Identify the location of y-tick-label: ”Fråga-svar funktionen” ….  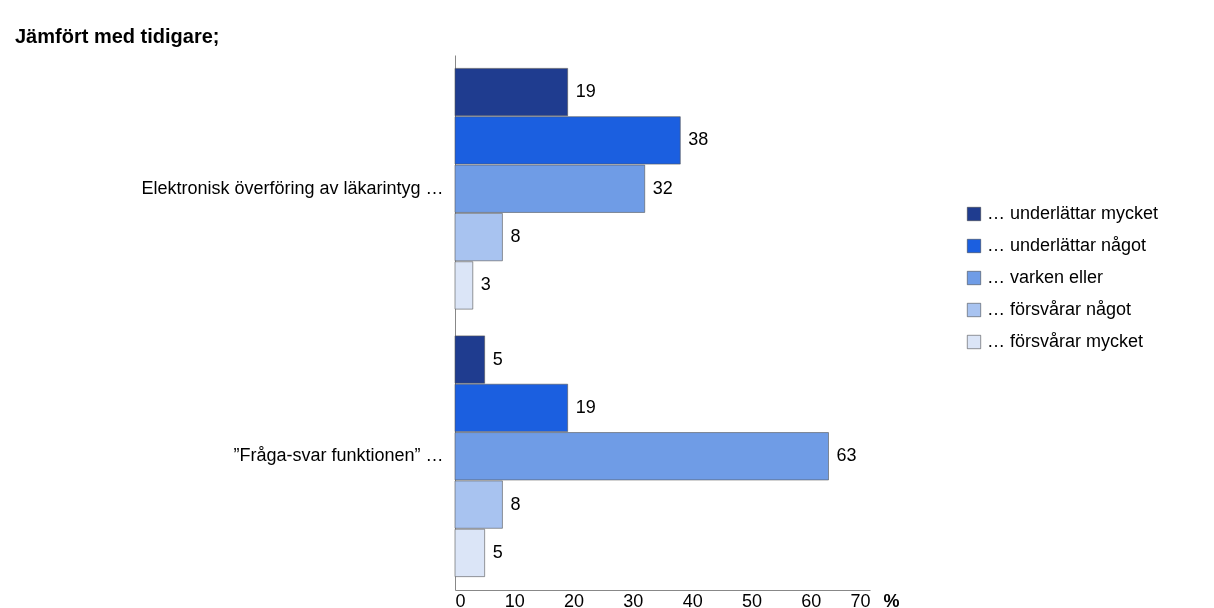
(338, 455).